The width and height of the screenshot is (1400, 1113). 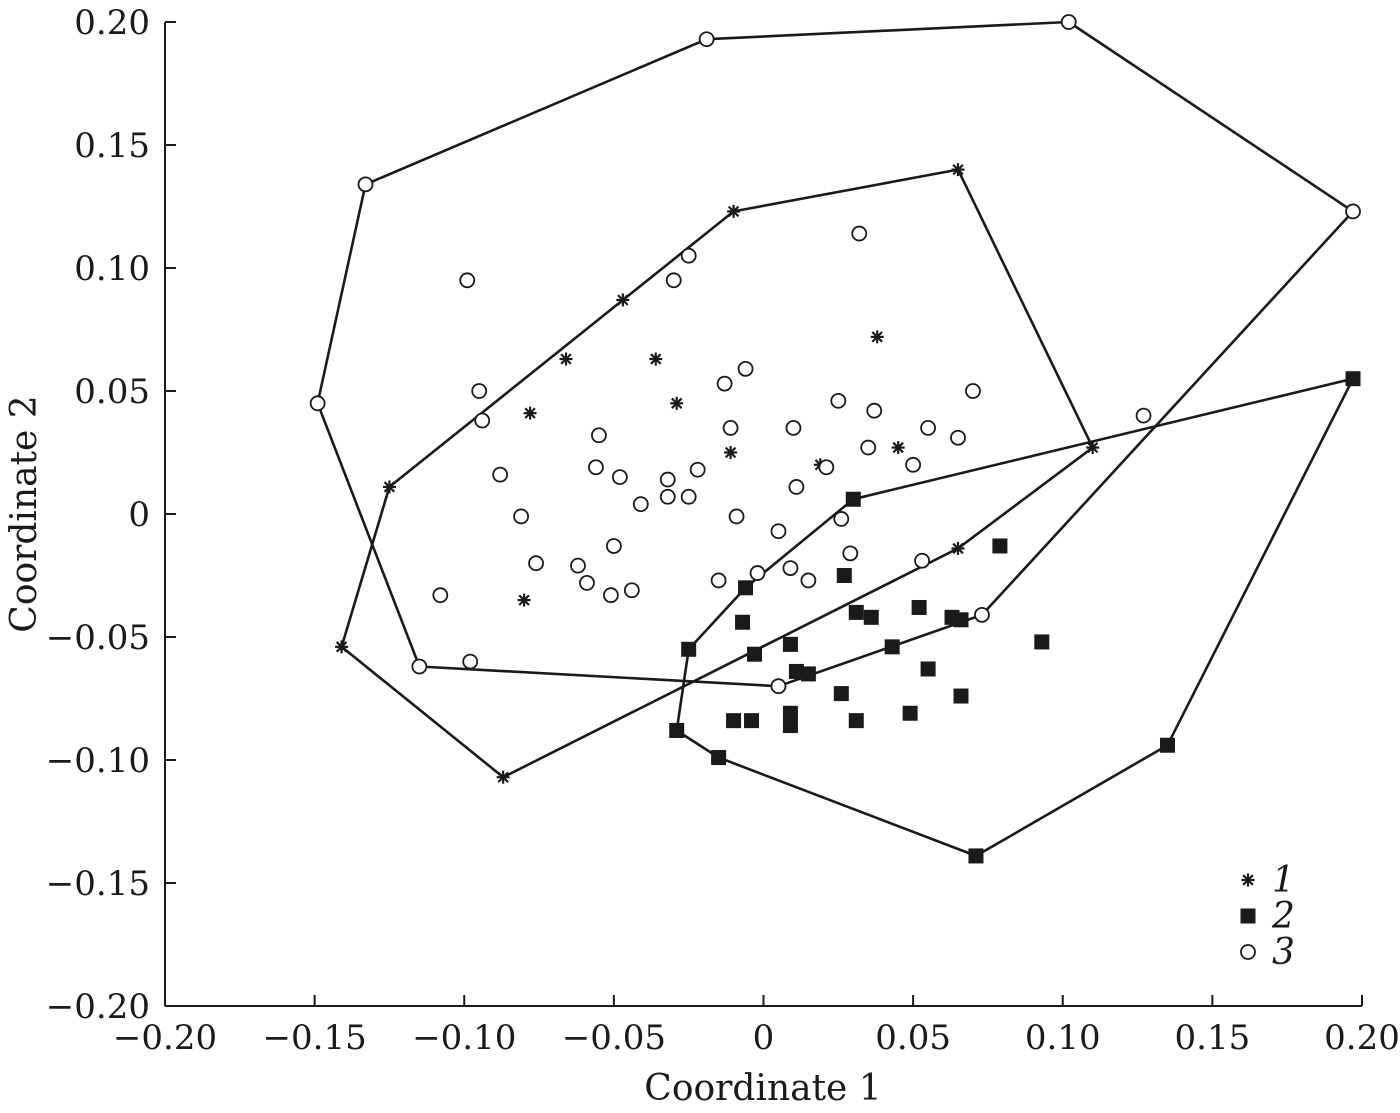 I want to click on x-ticks: −0.20 −0.15 −0.10 −0.05 0 0.05 0.10 0.15 0.20, so click(x=756, y=1026).